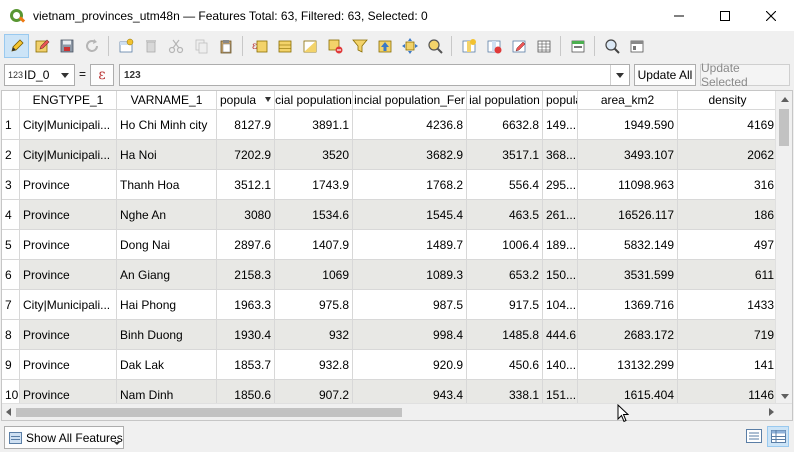 This screenshot has width=794, height=452. Describe the element at coordinates (628, 305) in the screenshot. I see `table-cell: 1369.716` at that location.